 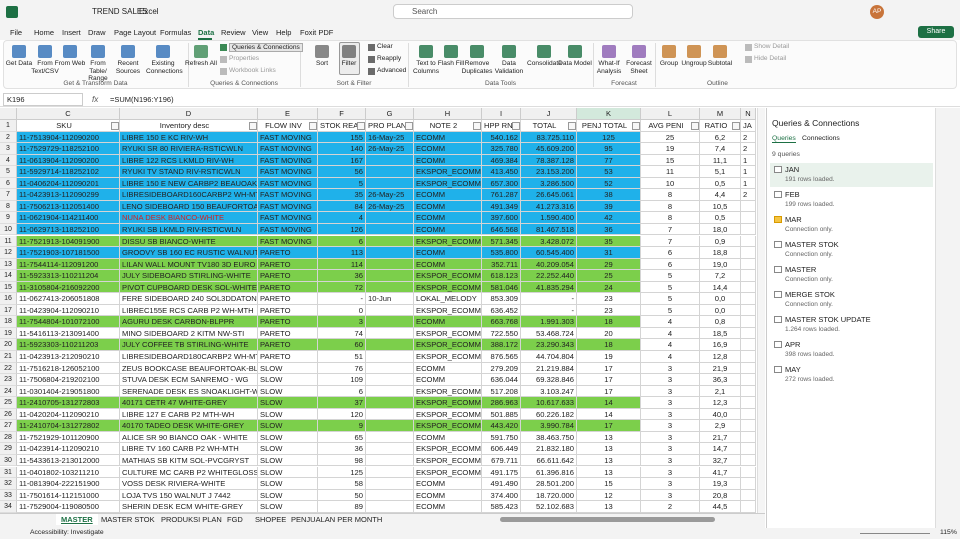 I want to click on row-header: 7, so click(x=8, y=195).